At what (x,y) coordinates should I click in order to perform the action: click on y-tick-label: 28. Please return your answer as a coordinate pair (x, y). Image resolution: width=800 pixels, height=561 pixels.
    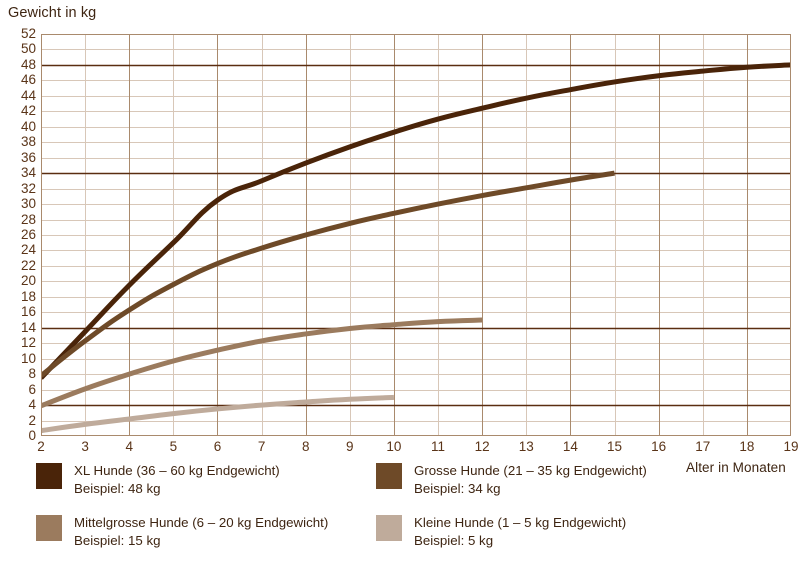
    Looking at the image, I should click on (28, 219).